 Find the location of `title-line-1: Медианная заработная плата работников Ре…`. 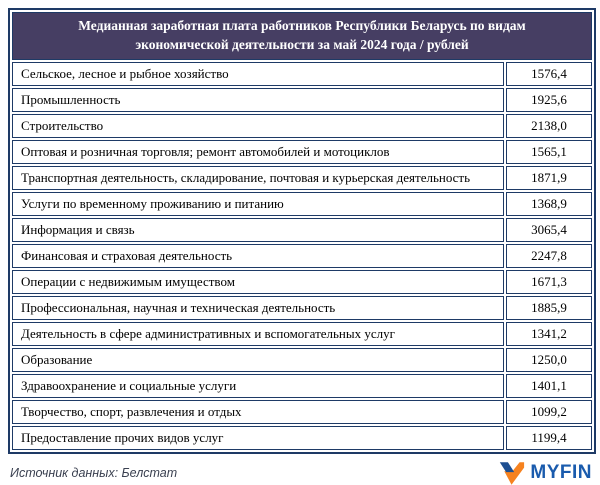

title-line-1: Медианная заработная плата работников Ре… is located at coordinates (302, 25).